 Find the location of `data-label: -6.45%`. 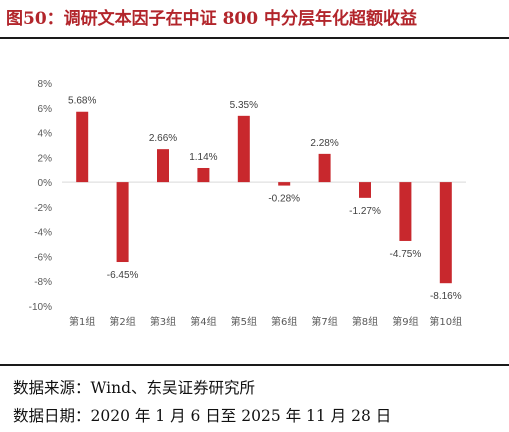

data-label: -6.45% is located at coordinates (123, 275).